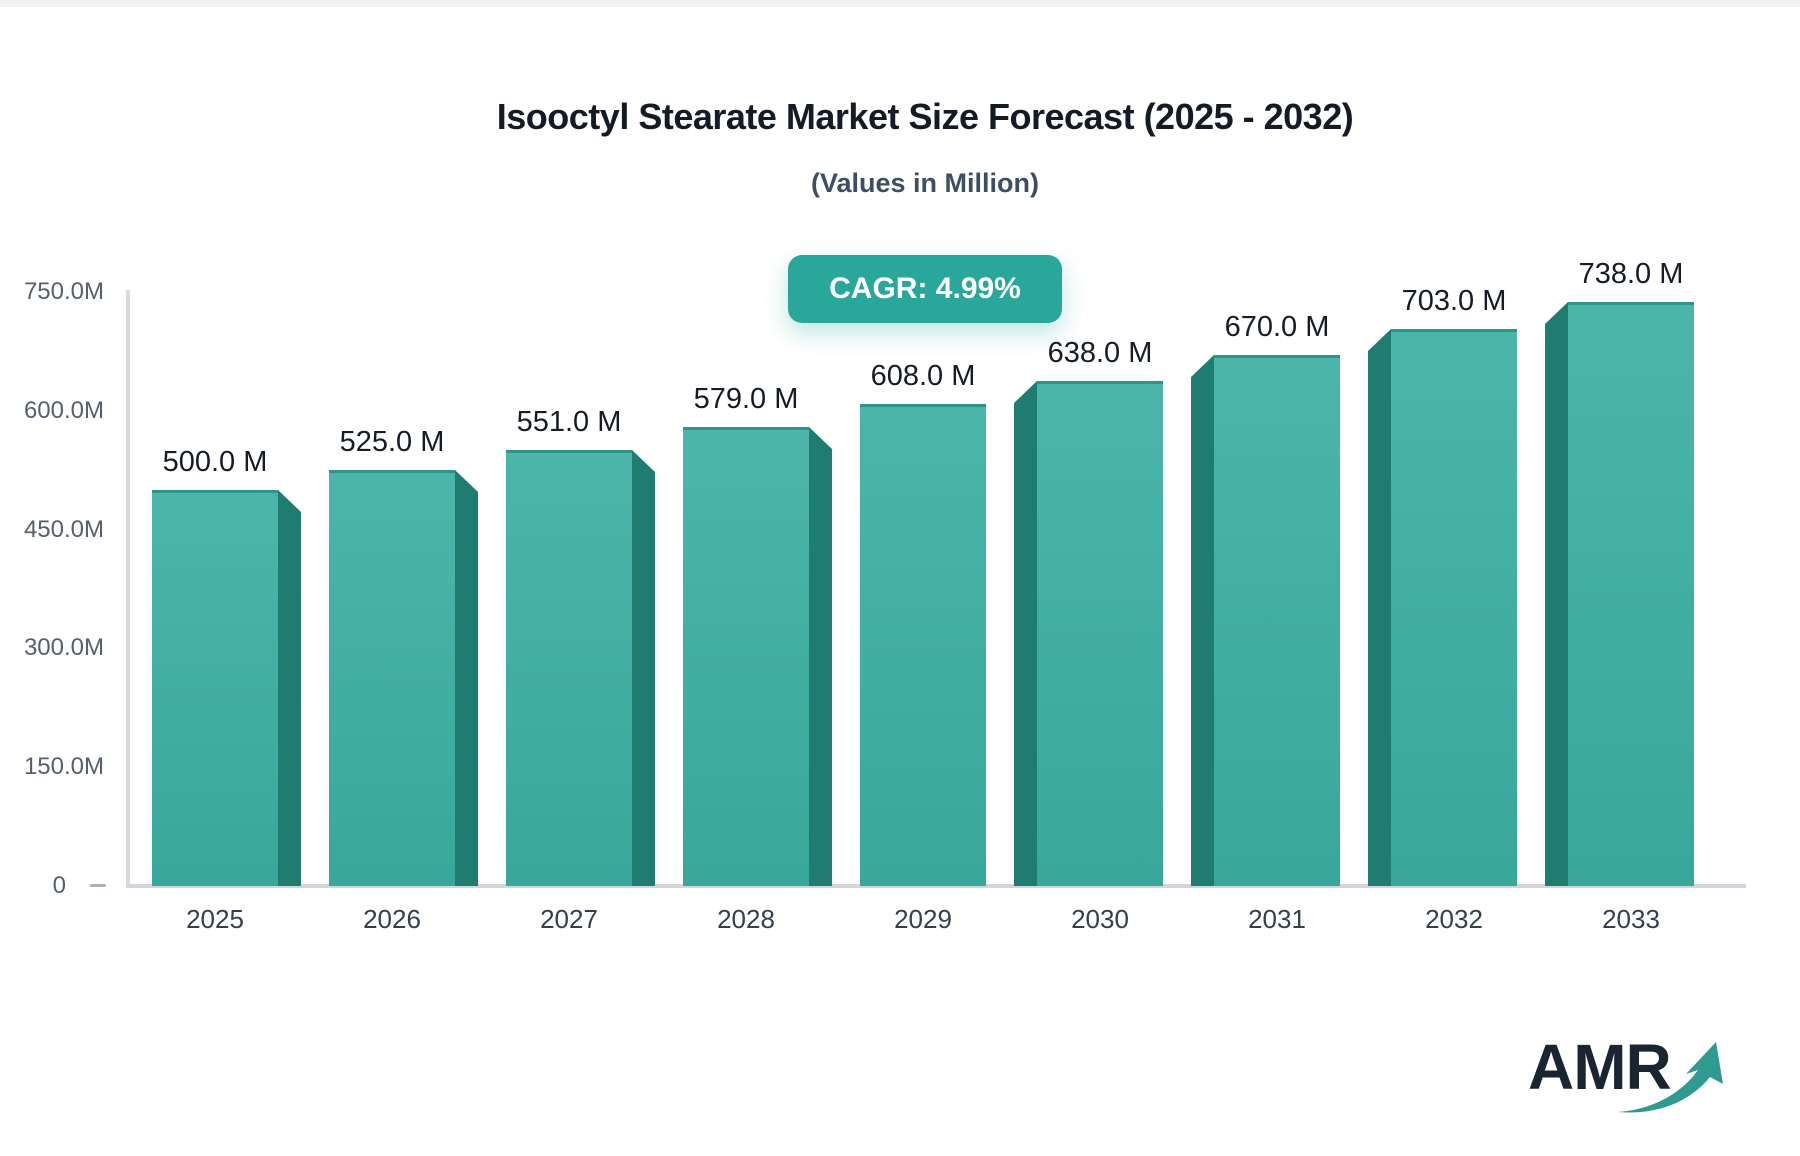 The height and width of the screenshot is (1156, 1800). What do you see at coordinates (900, 3) in the screenshot?
I see `top-edge-divider` at bounding box center [900, 3].